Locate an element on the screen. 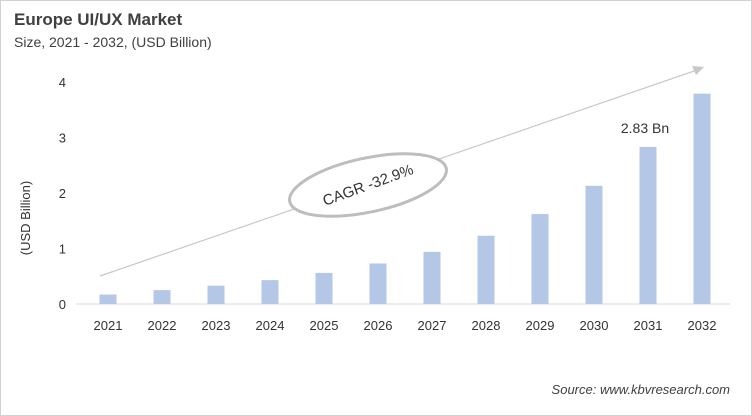 Image resolution: width=752 pixels, height=416 pixels. data-label: 2.83 Bn is located at coordinates (645, 128).